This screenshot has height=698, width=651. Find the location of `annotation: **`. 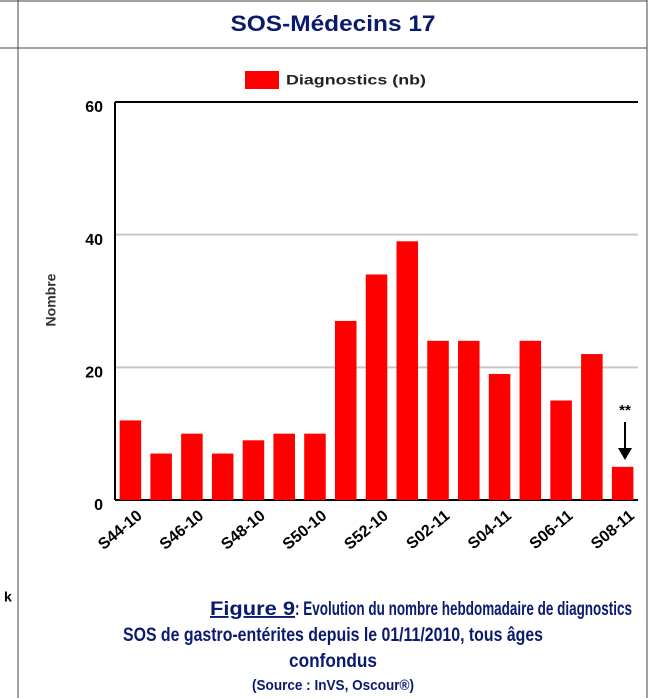

annotation: ** is located at coordinates (625, 410).